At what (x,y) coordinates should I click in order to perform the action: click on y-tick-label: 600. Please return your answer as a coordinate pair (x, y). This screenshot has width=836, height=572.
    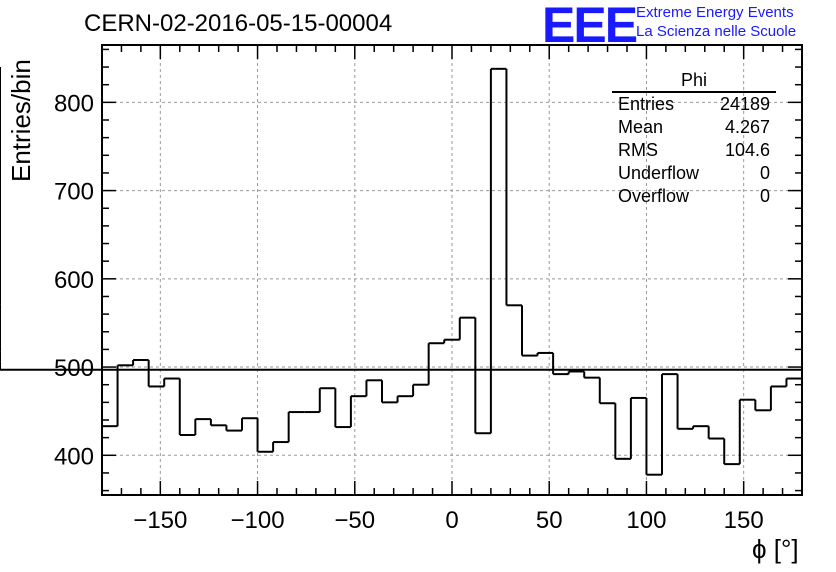
    Looking at the image, I should click on (74, 280).